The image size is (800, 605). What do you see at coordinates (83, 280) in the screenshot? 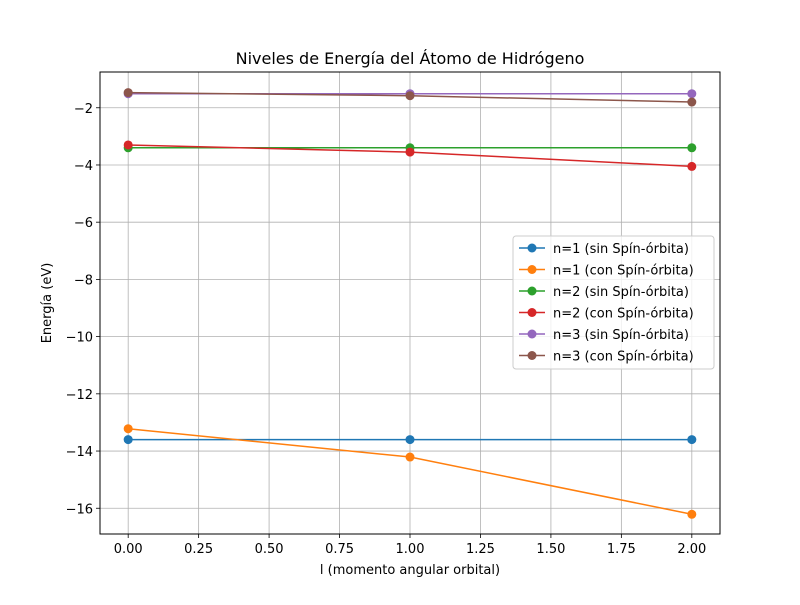
I see `y-tick-label: −8` at bounding box center [83, 280].